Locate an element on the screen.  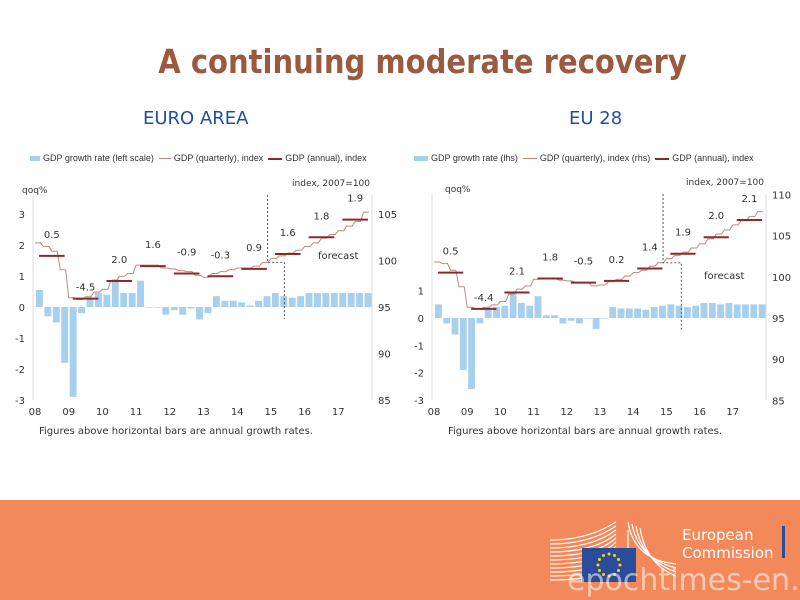
european-commission-logo is located at coordinates (613, 551).